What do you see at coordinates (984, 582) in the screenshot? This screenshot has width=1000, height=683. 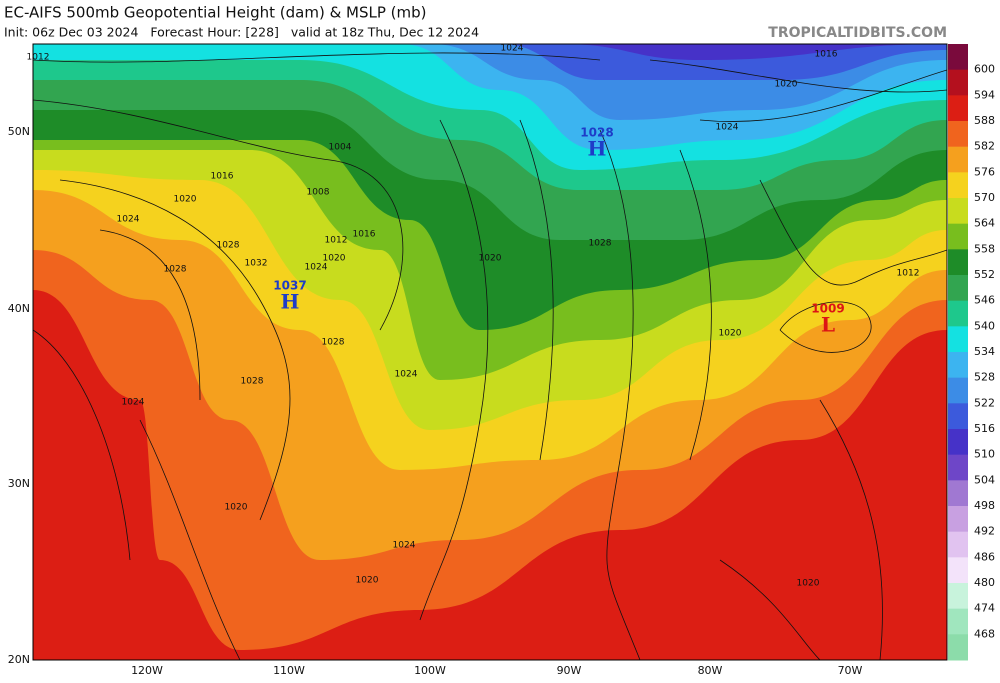 I see `colorbar-label: 480` at bounding box center [984, 582].